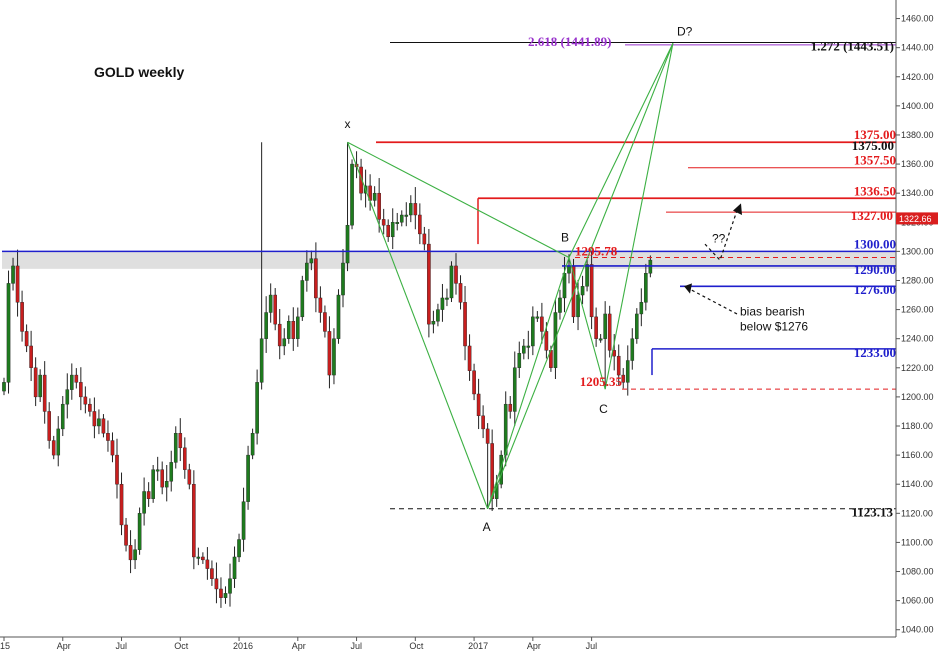  Describe the element at coordinates (565, 238) in the screenshot. I see `pattern-point-label: B` at that location.